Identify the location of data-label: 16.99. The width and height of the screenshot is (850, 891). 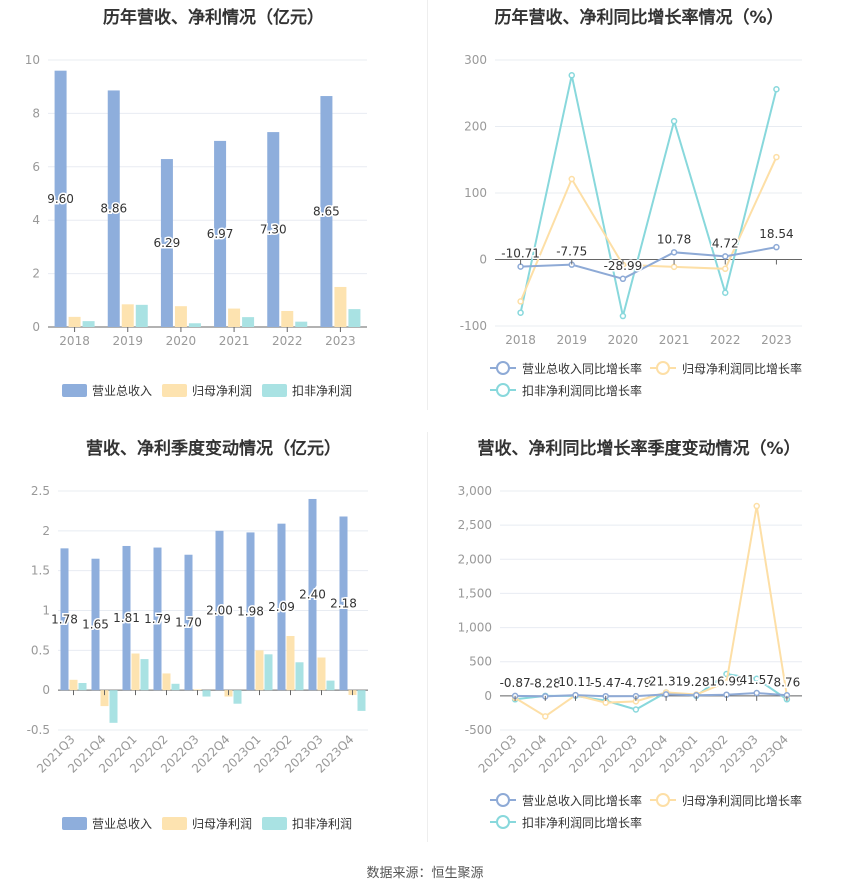
(726, 682).